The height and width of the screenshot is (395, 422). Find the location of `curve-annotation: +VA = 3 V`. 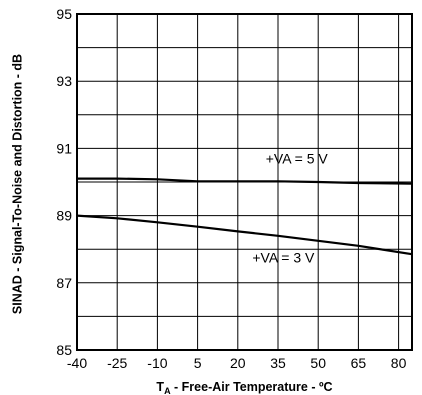

curve-annotation: +VA = 3 V is located at coordinates (283, 258).